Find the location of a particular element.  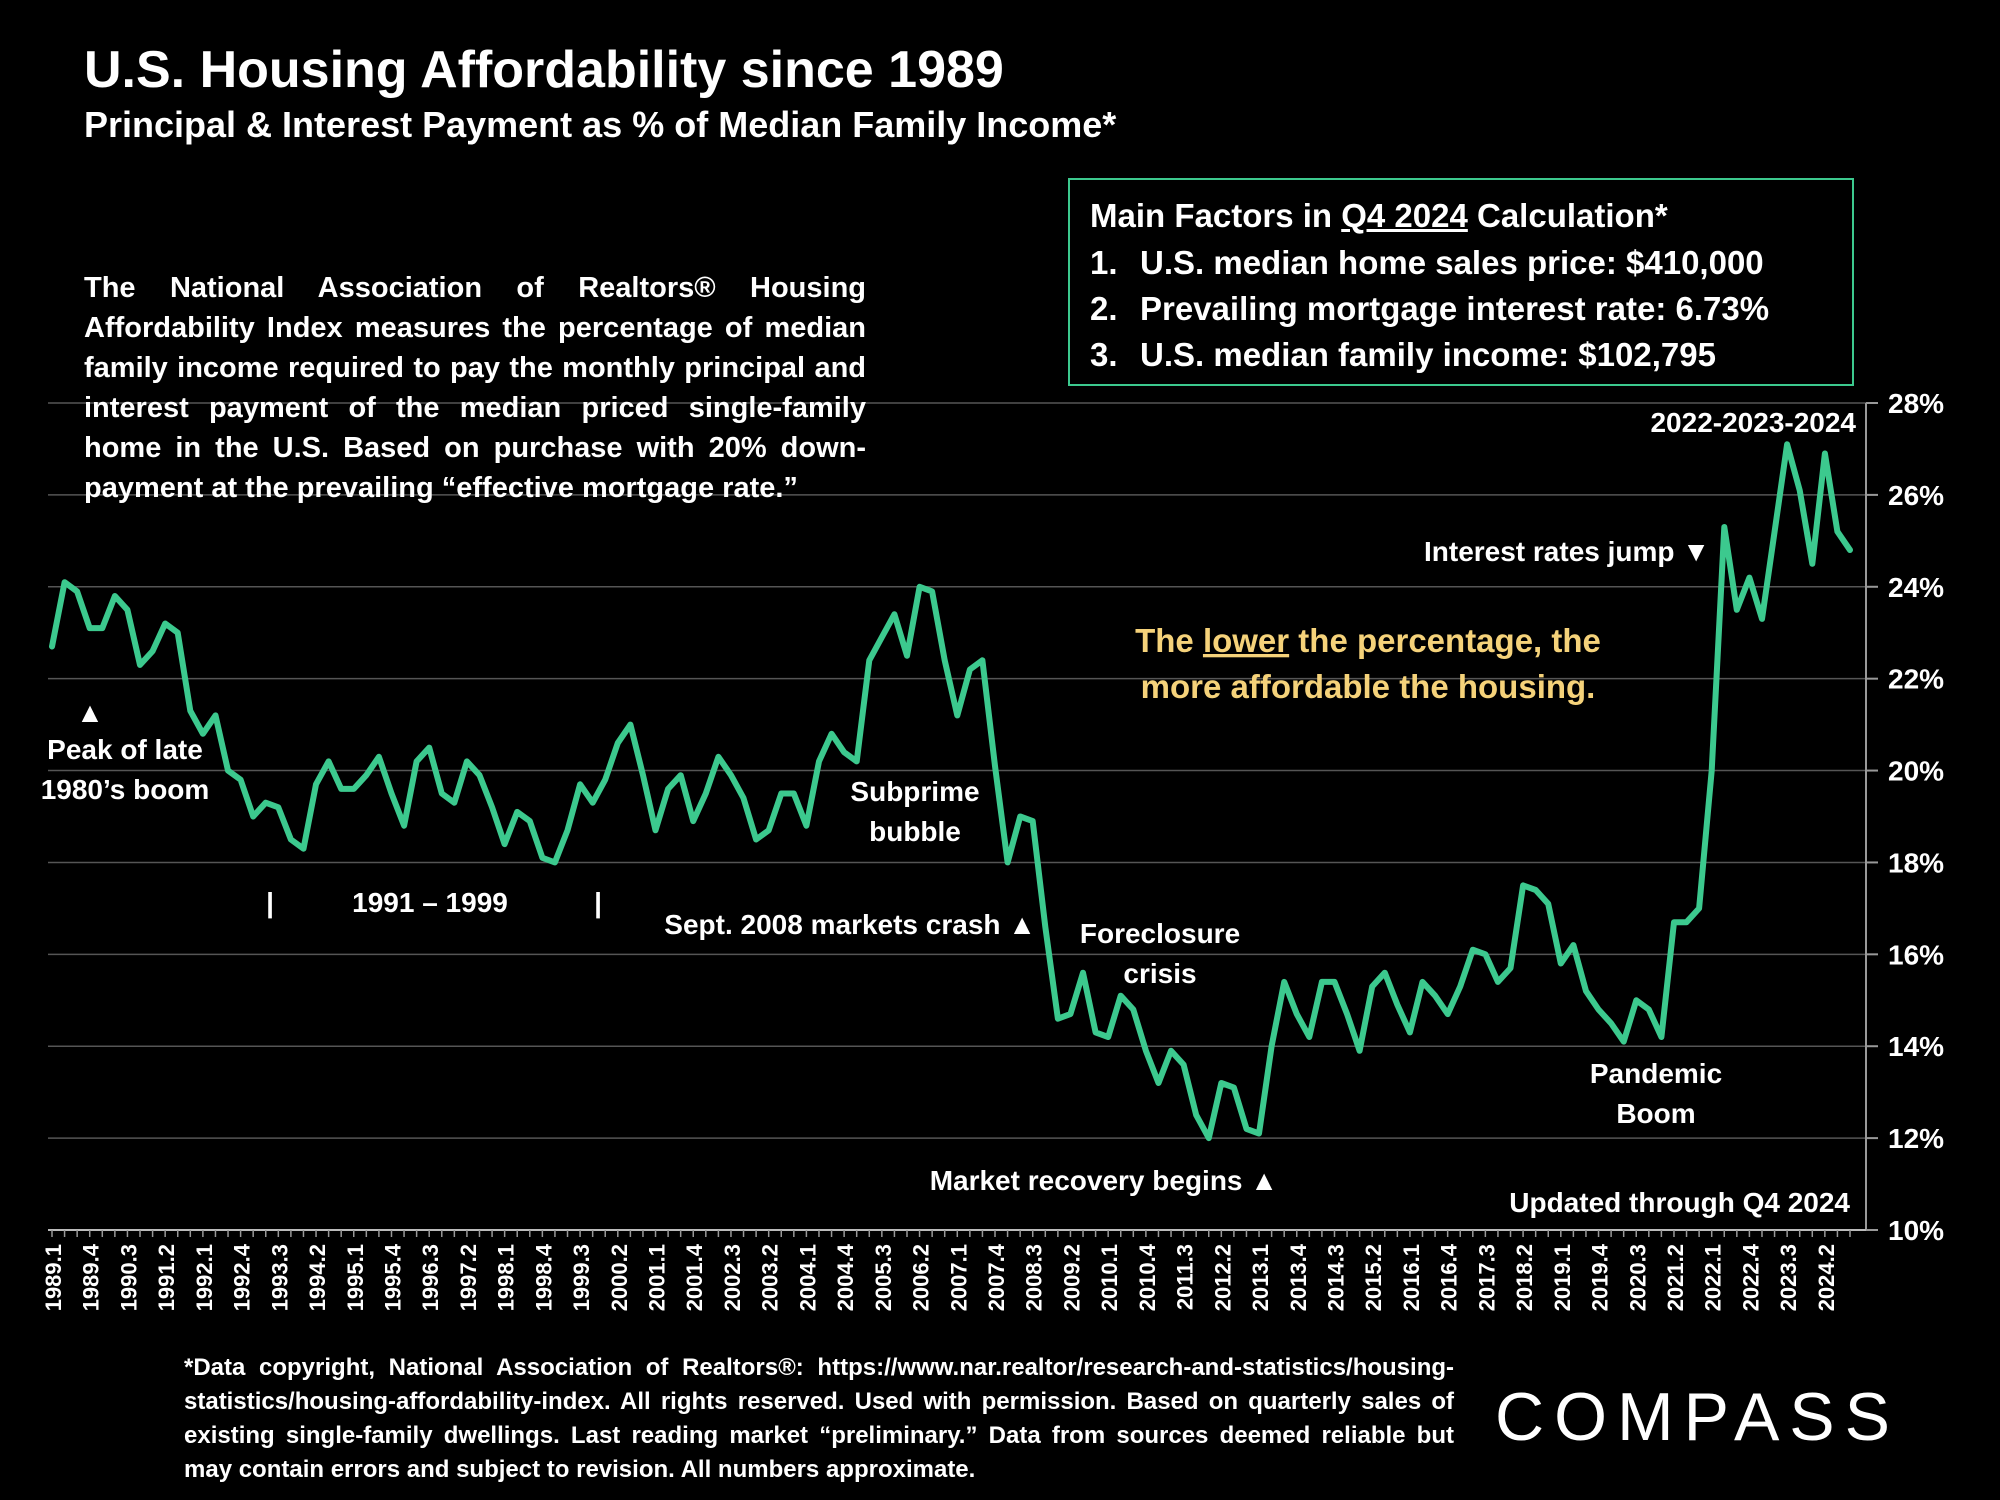

y-tick-label: 14% is located at coordinates (1916, 1046).